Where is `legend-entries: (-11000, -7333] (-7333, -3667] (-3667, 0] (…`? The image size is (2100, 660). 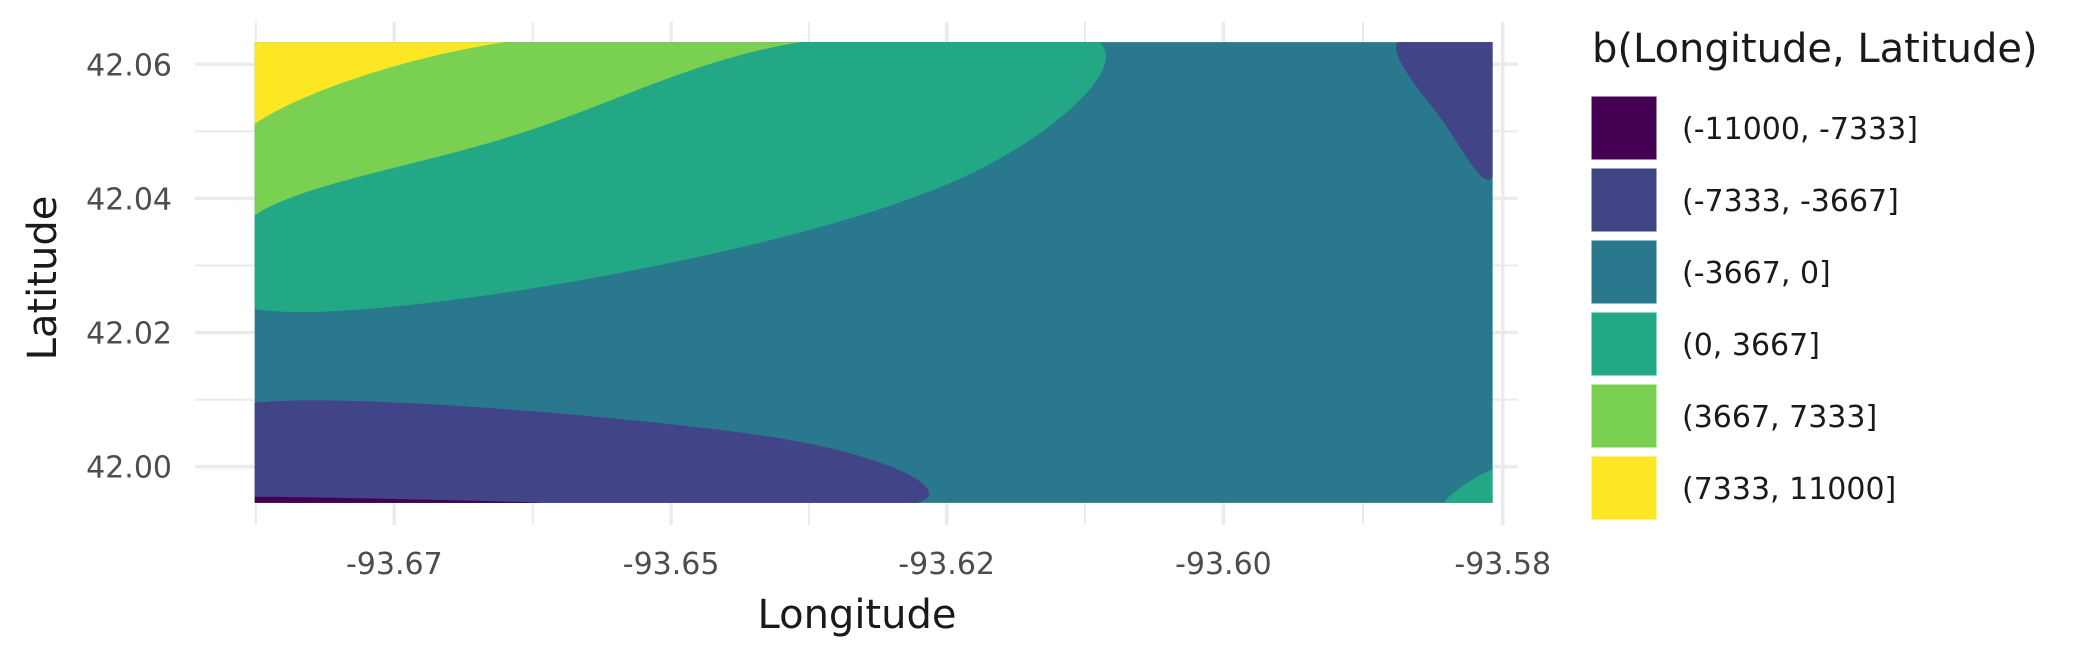
legend-entries: (-11000, -7333] (-7333, -3667] (-3667, 0] (… is located at coordinates (1753, 308).